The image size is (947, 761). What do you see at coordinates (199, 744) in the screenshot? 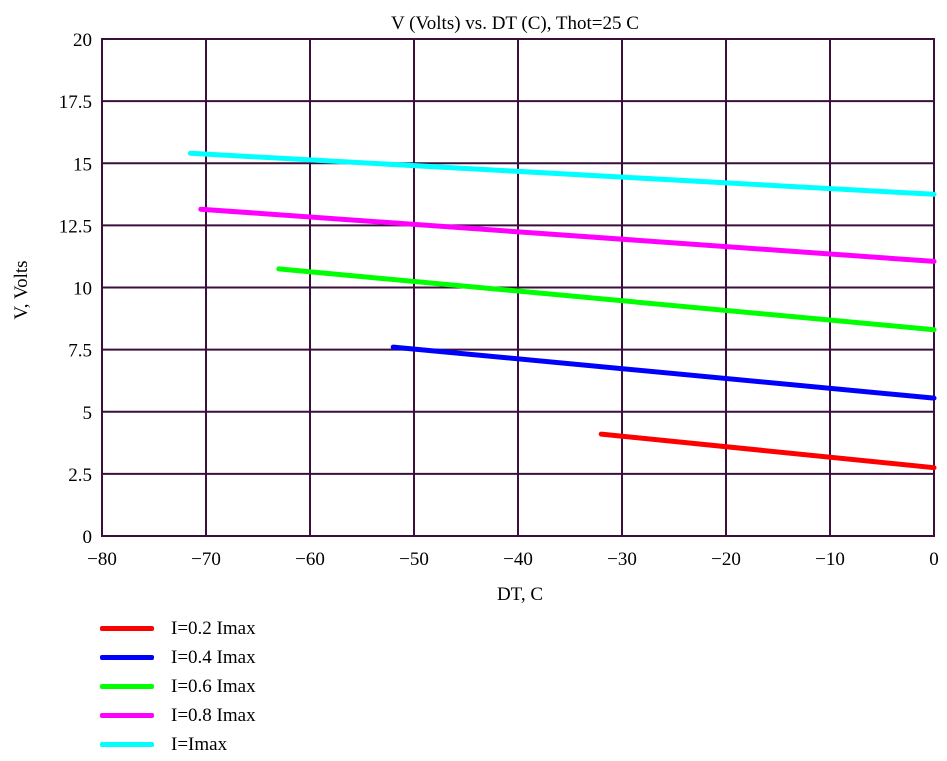
I see `legend-label: I=Imax` at bounding box center [199, 744].